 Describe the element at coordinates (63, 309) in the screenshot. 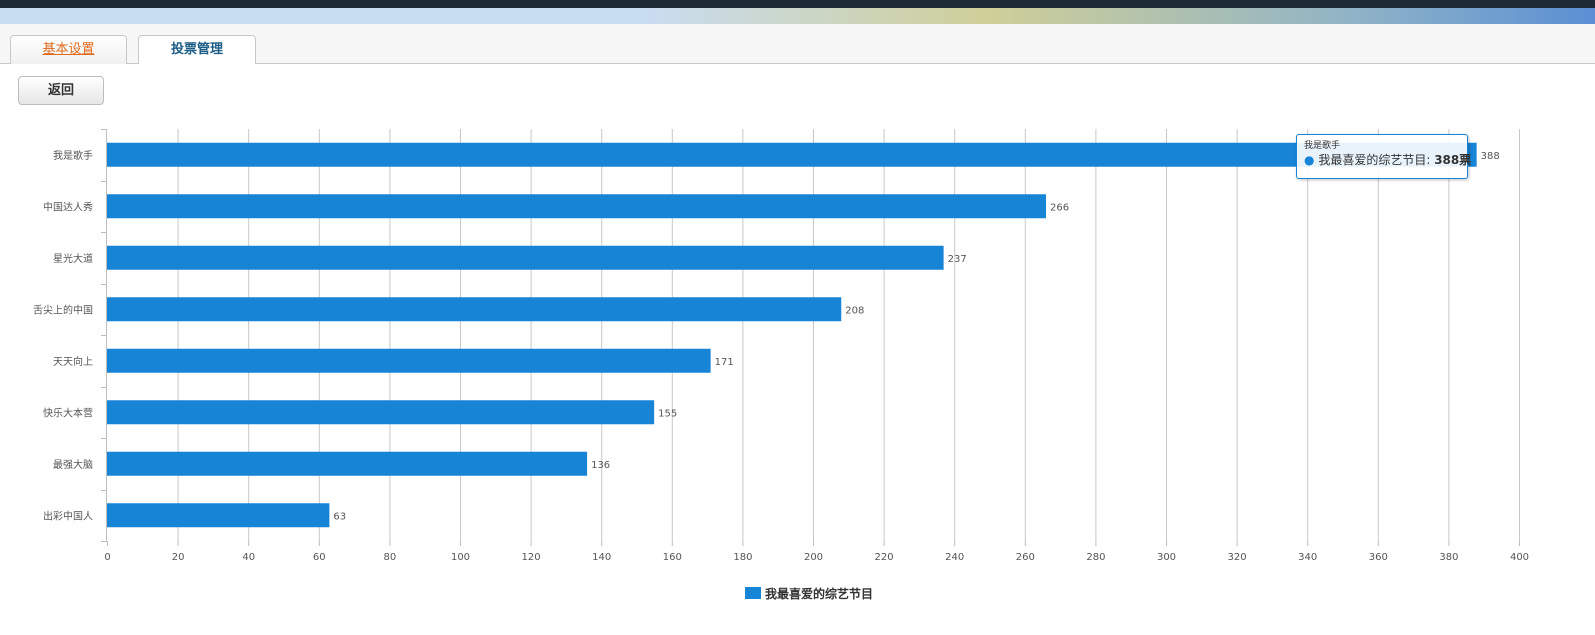

I see `category-label: 舌尖上的中国` at that location.